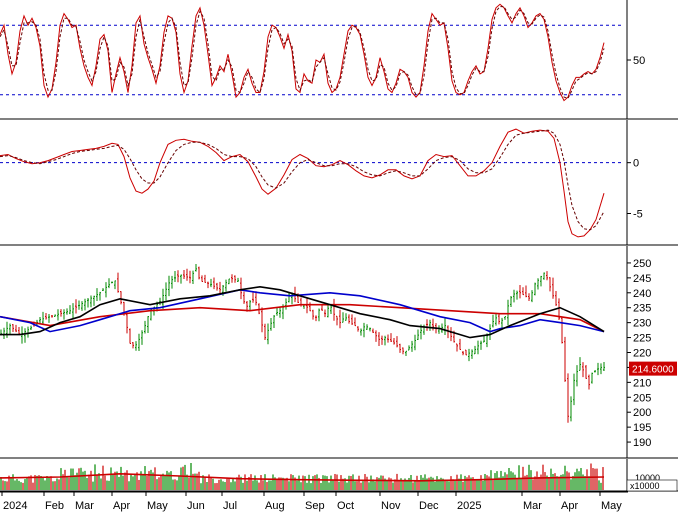  Describe the element at coordinates (642, 443) in the screenshot. I see `y-tick-label: 190` at that location.